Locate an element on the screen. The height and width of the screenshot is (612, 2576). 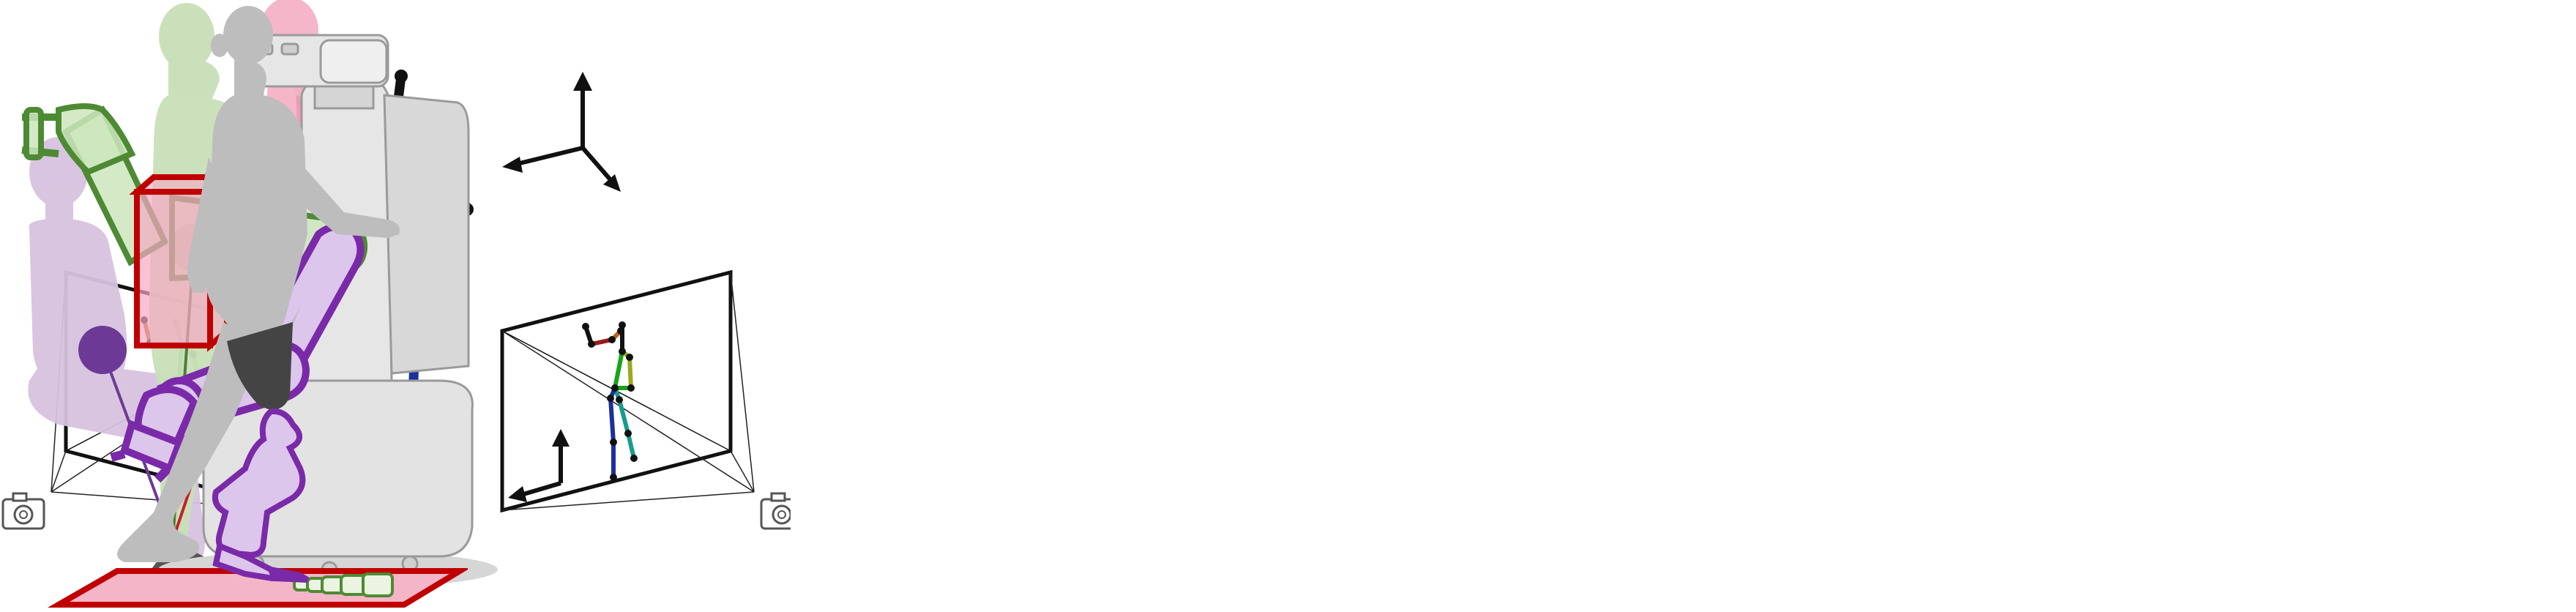
foot-contact-icon is located at coordinates (343, 584).